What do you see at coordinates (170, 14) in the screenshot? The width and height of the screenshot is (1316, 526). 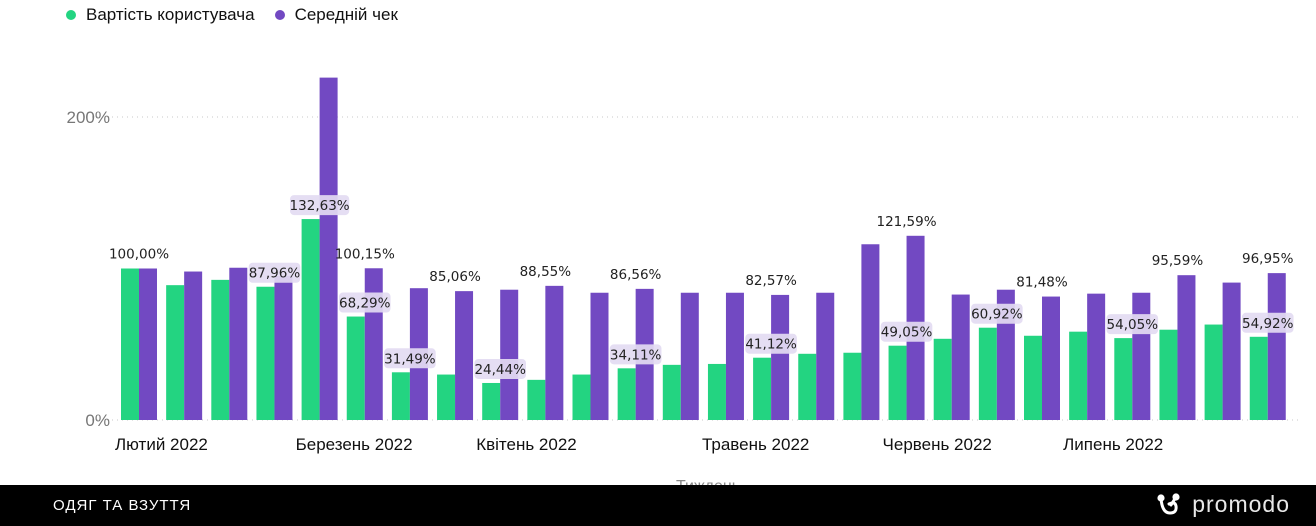 I see `legend-label: Вартість користувача` at bounding box center [170, 14].